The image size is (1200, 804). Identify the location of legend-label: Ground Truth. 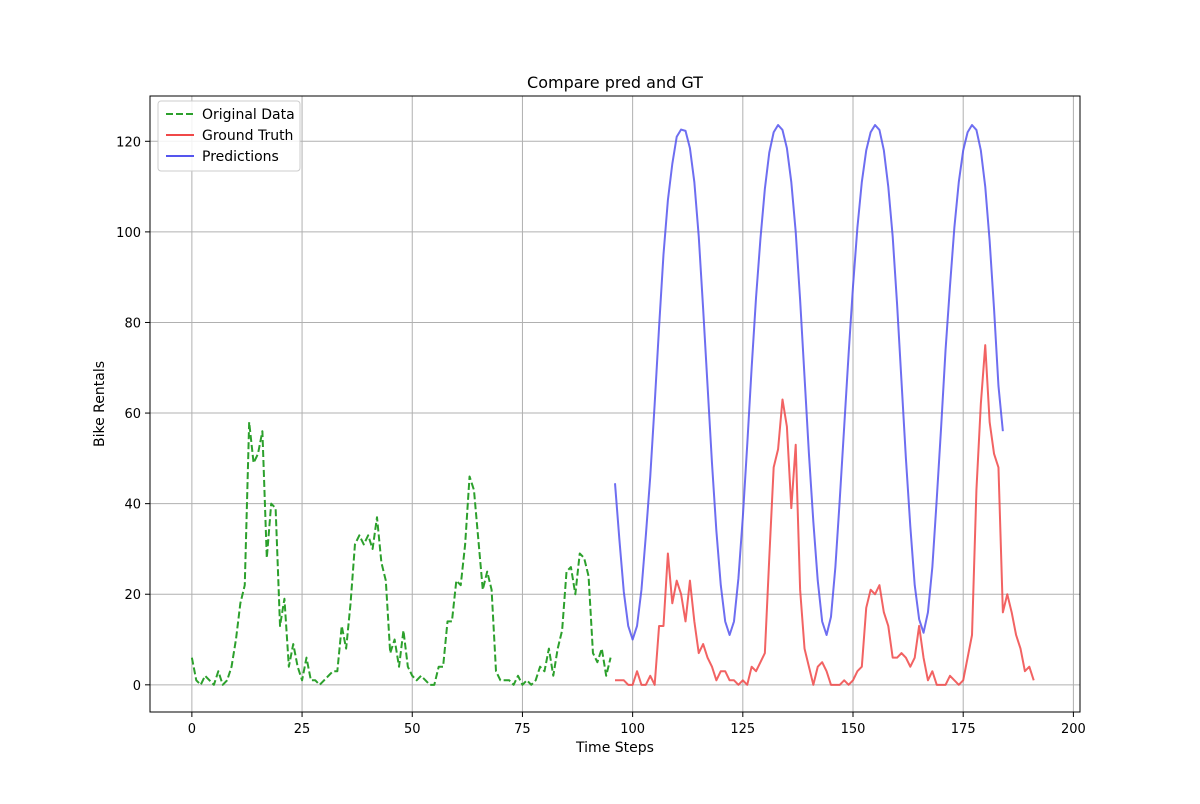
(247, 136).